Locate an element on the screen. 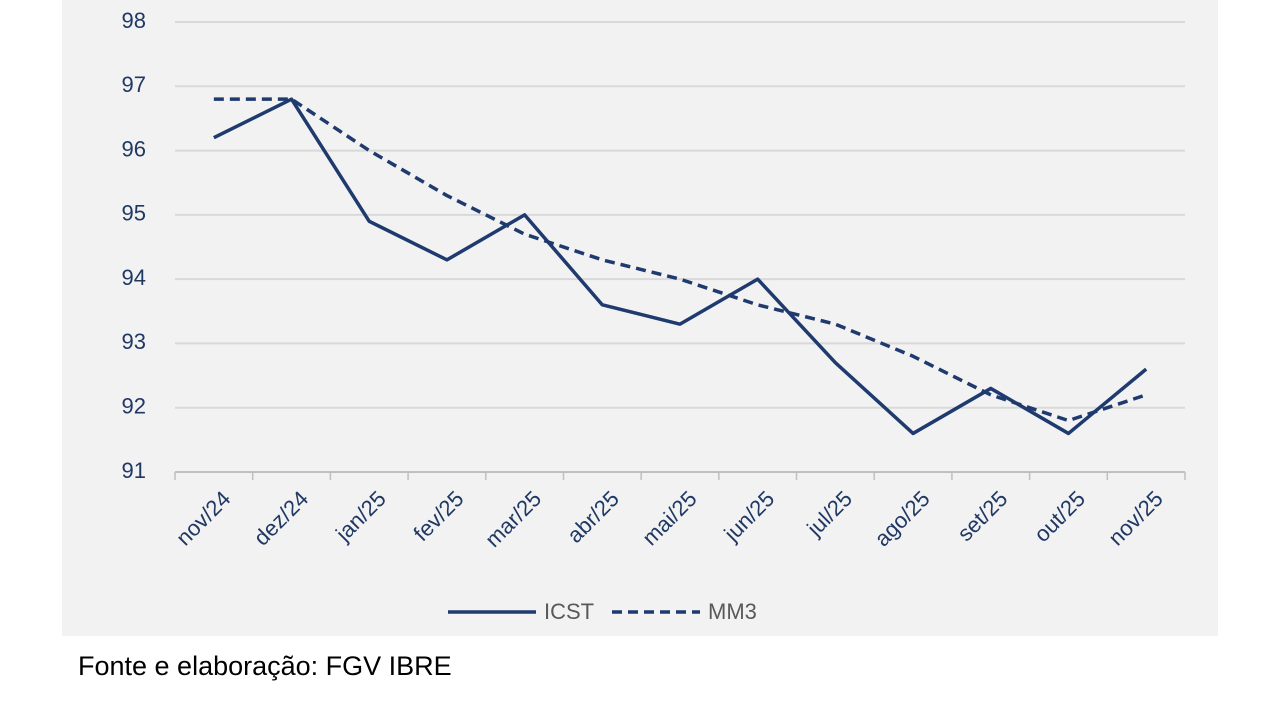  y-tick-label: 91 is located at coordinates (134, 470).